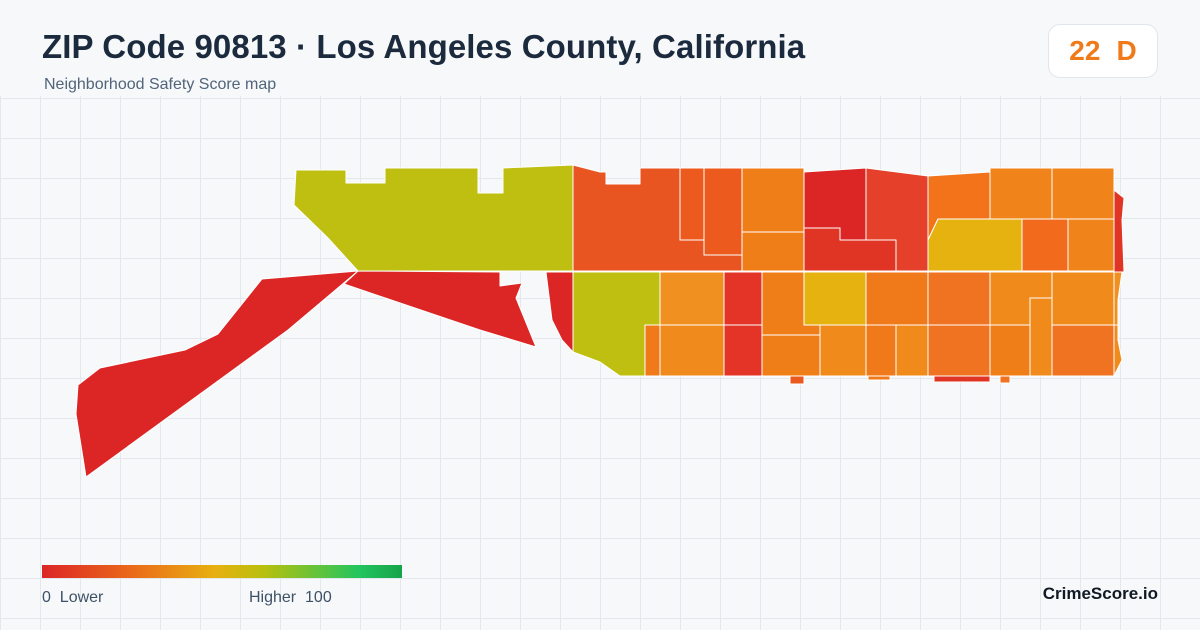 The width and height of the screenshot is (1200, 630). Describe the element at coordinates (797, 380) in the screenshot. I see `map-tract-frag1` at that location.